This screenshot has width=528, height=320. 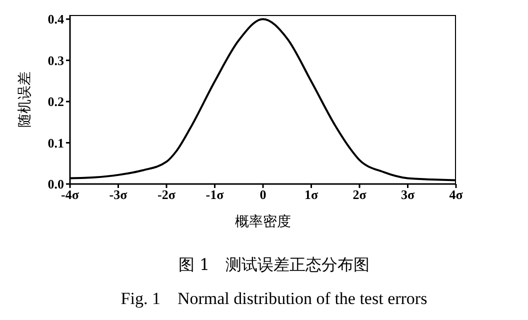 What do you see at coordinates (56, 19) in the screenshot?
I see `y-tick-label: 0.4` at bounding box center [56, 19].